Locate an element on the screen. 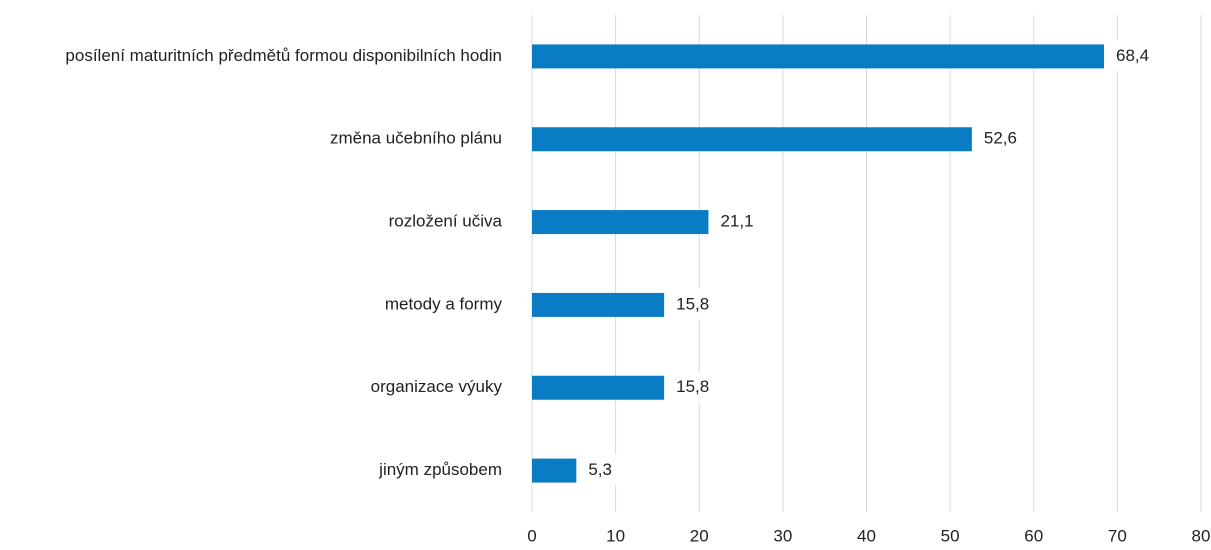 The width and height of the screenshot is (1211, 550). data-label: 21,1 is located at coordinates (736, 221).